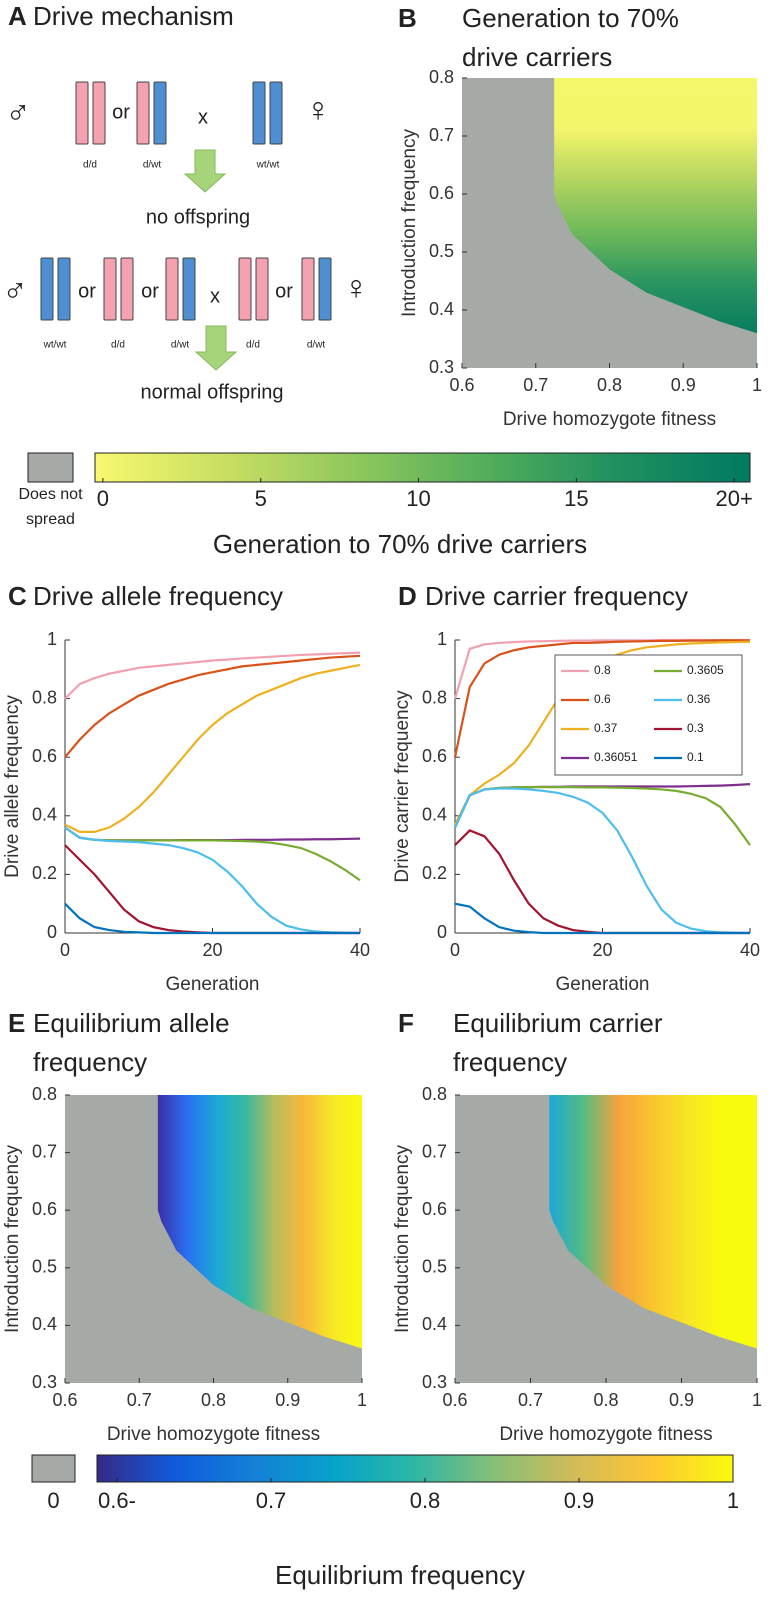 The image size is (780, 1600). I want to click on legend-label: 0.3605, so click(705, 670).